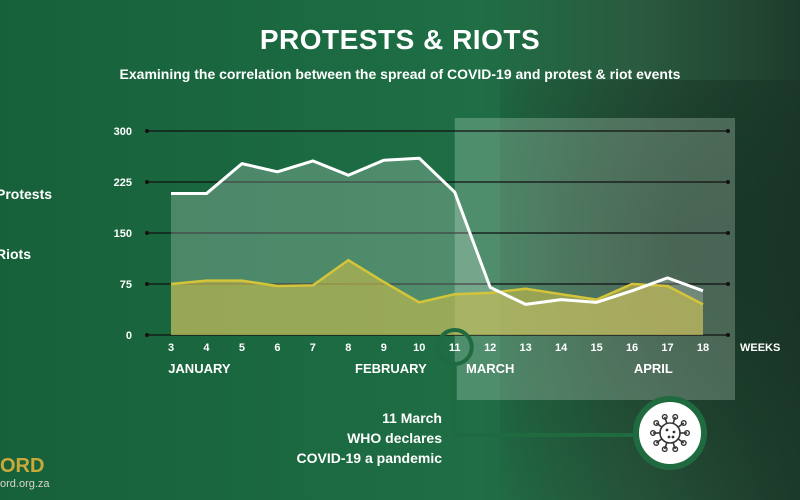  I want to click on x-tick-label: 11, so click(455, 348).